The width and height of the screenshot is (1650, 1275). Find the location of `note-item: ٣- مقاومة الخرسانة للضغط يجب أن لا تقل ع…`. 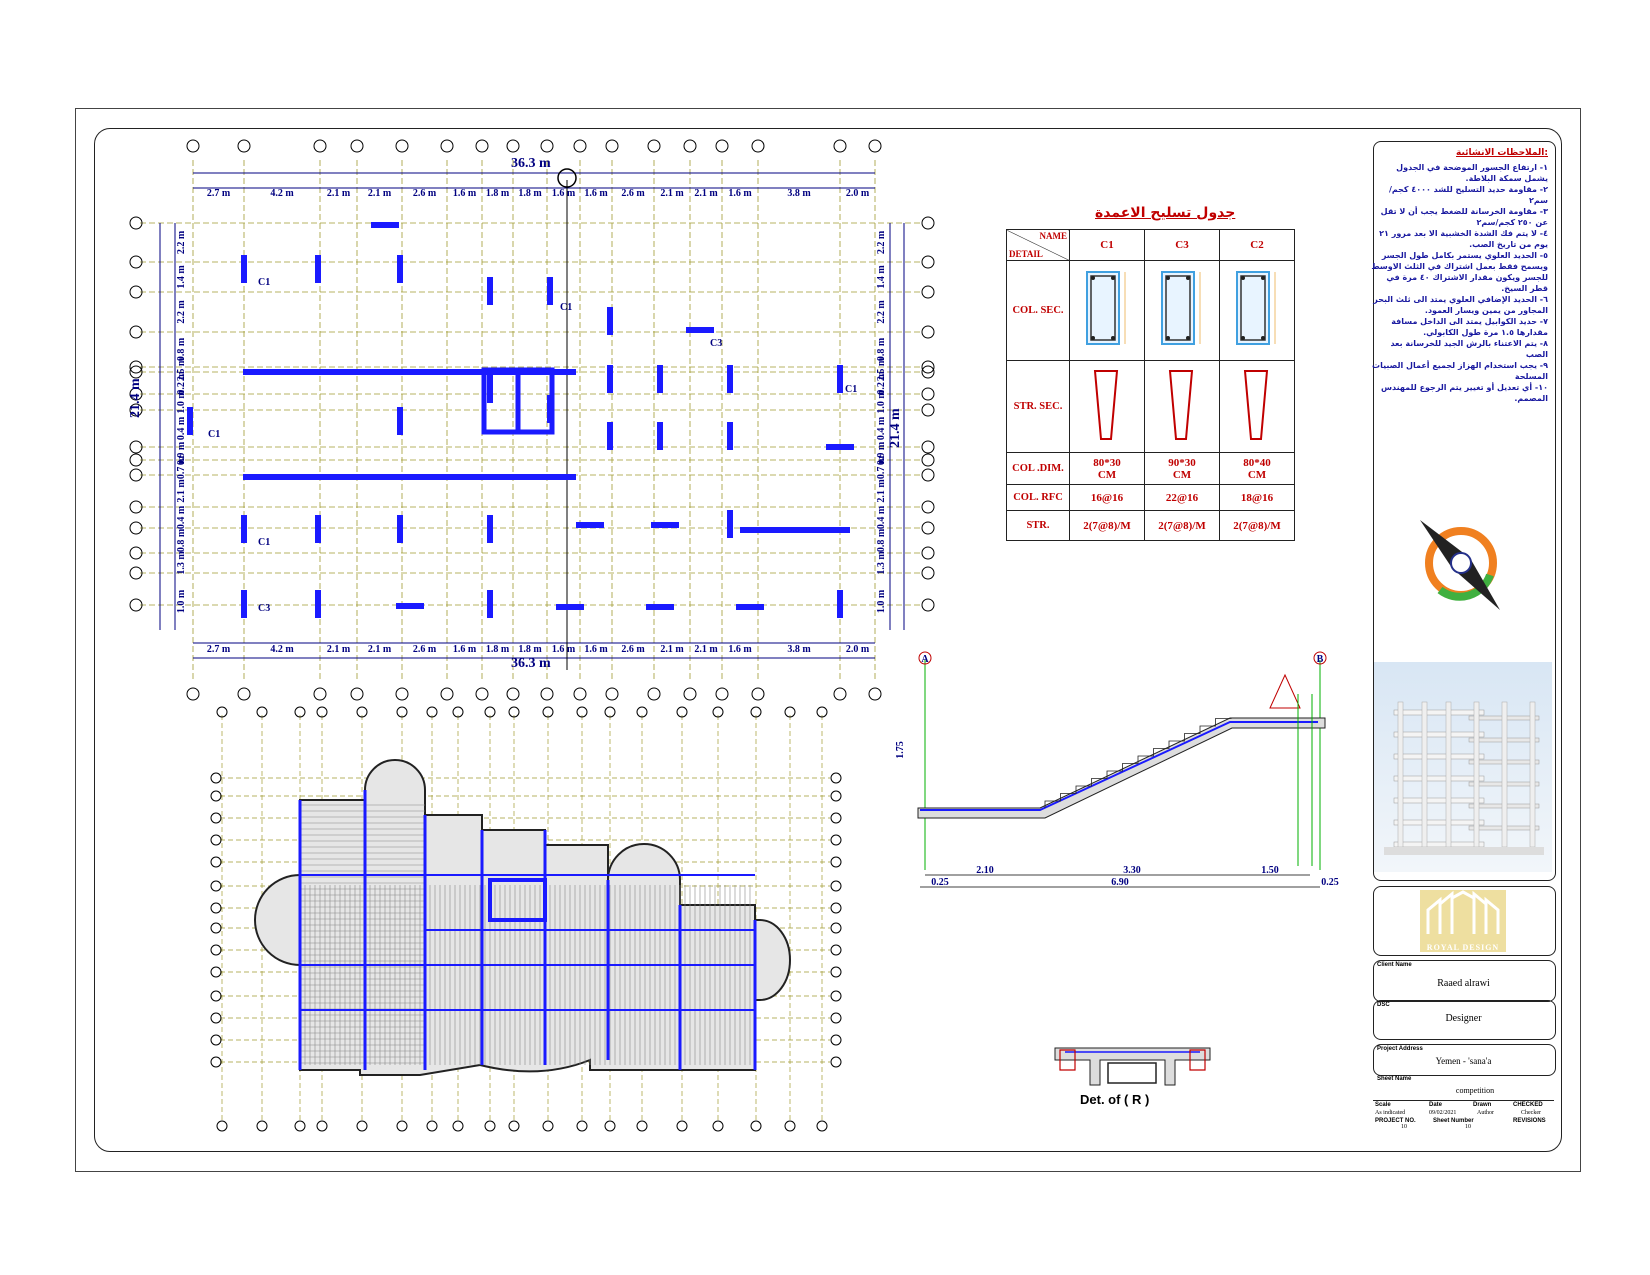

note-item: ٣- مقاومة الخرسانة للضغط يجب أن لا تقل ع… is located at coordinates (1464, 217).